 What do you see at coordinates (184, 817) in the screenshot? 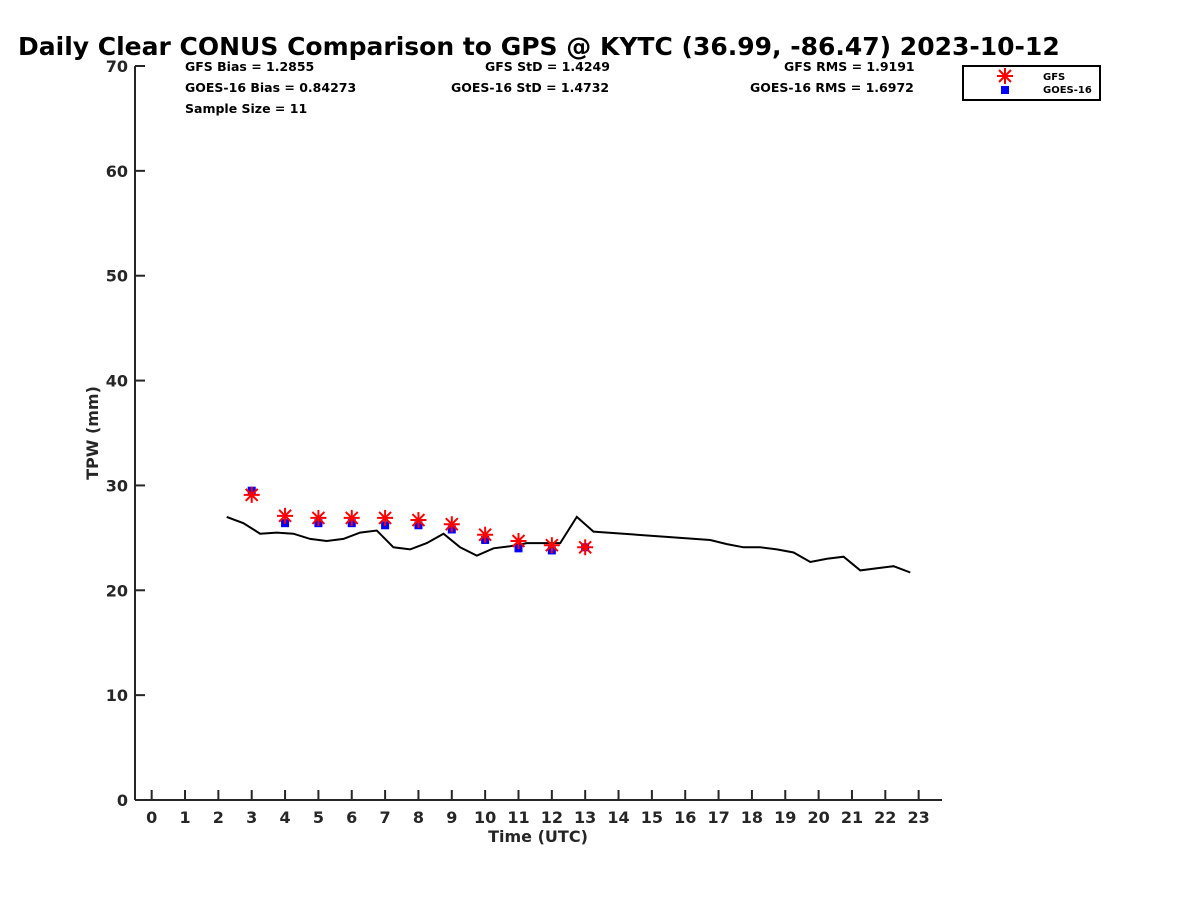
I see `x-tick-label: 1` at bounding box center [184, 817].